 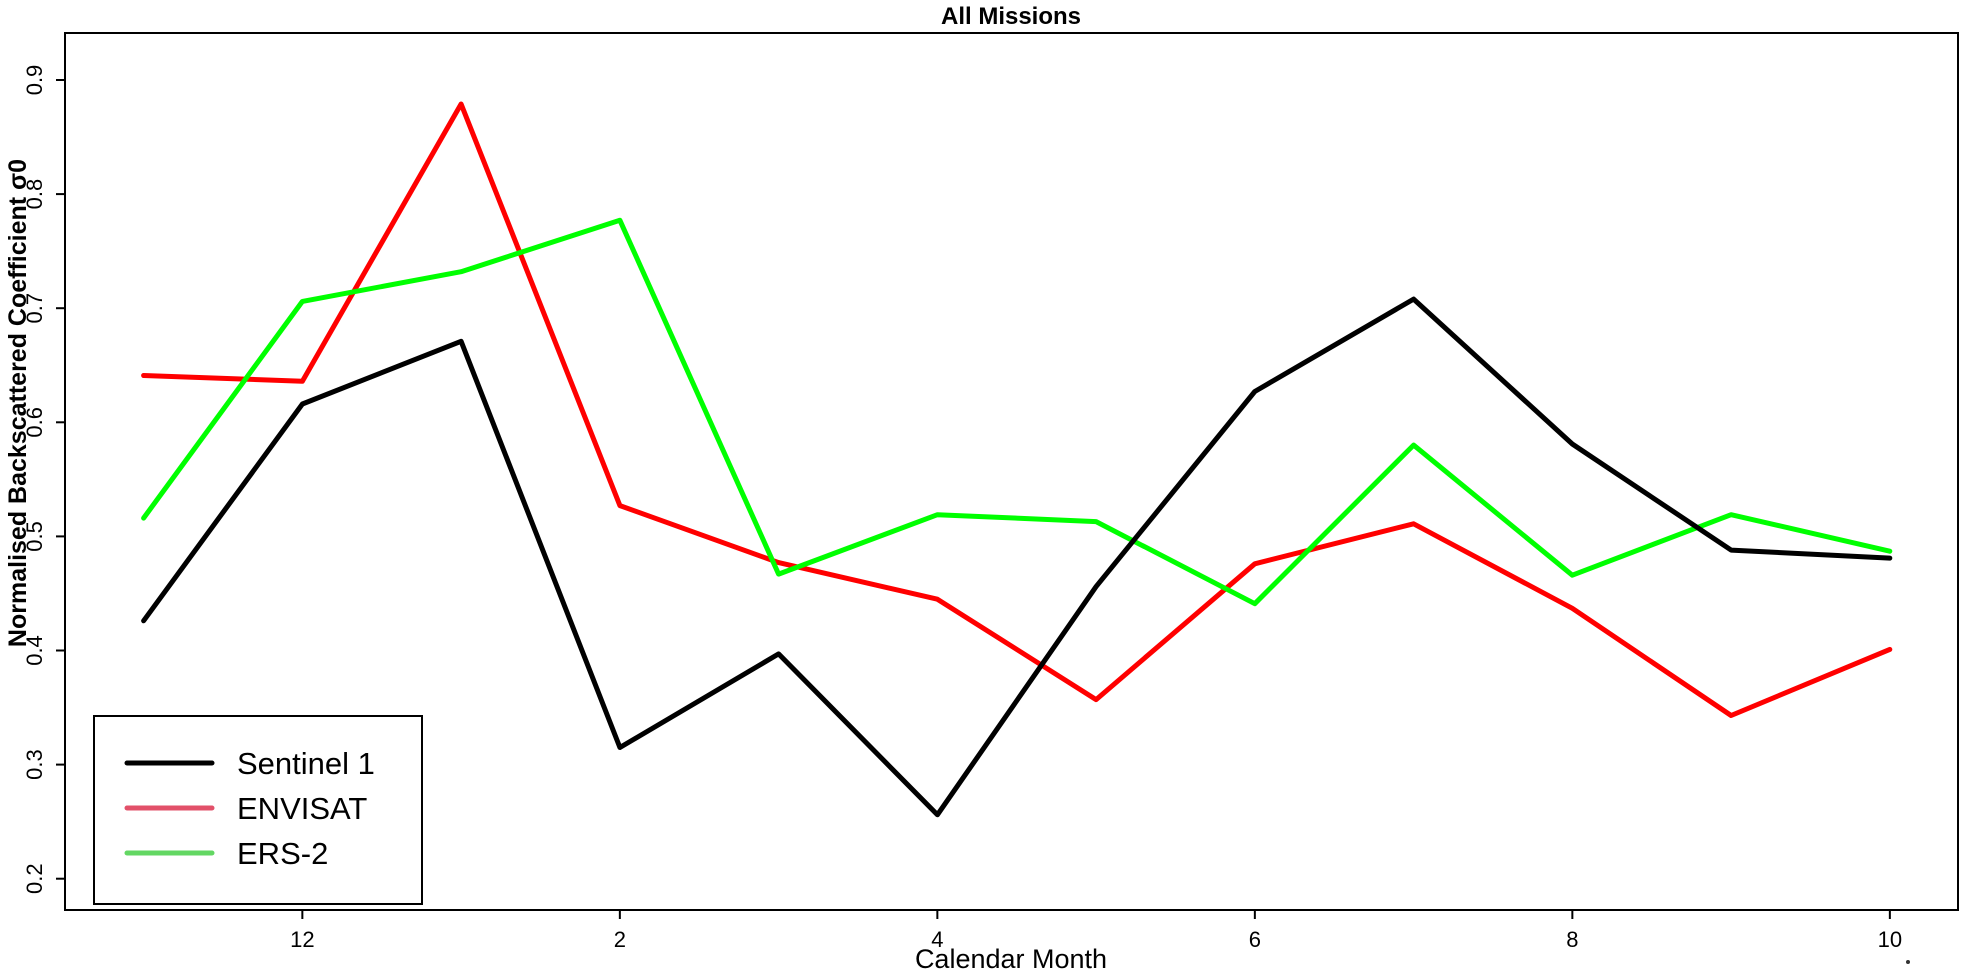 I want to click on y-tick-label: 0.2, so click(x=34, y=878).